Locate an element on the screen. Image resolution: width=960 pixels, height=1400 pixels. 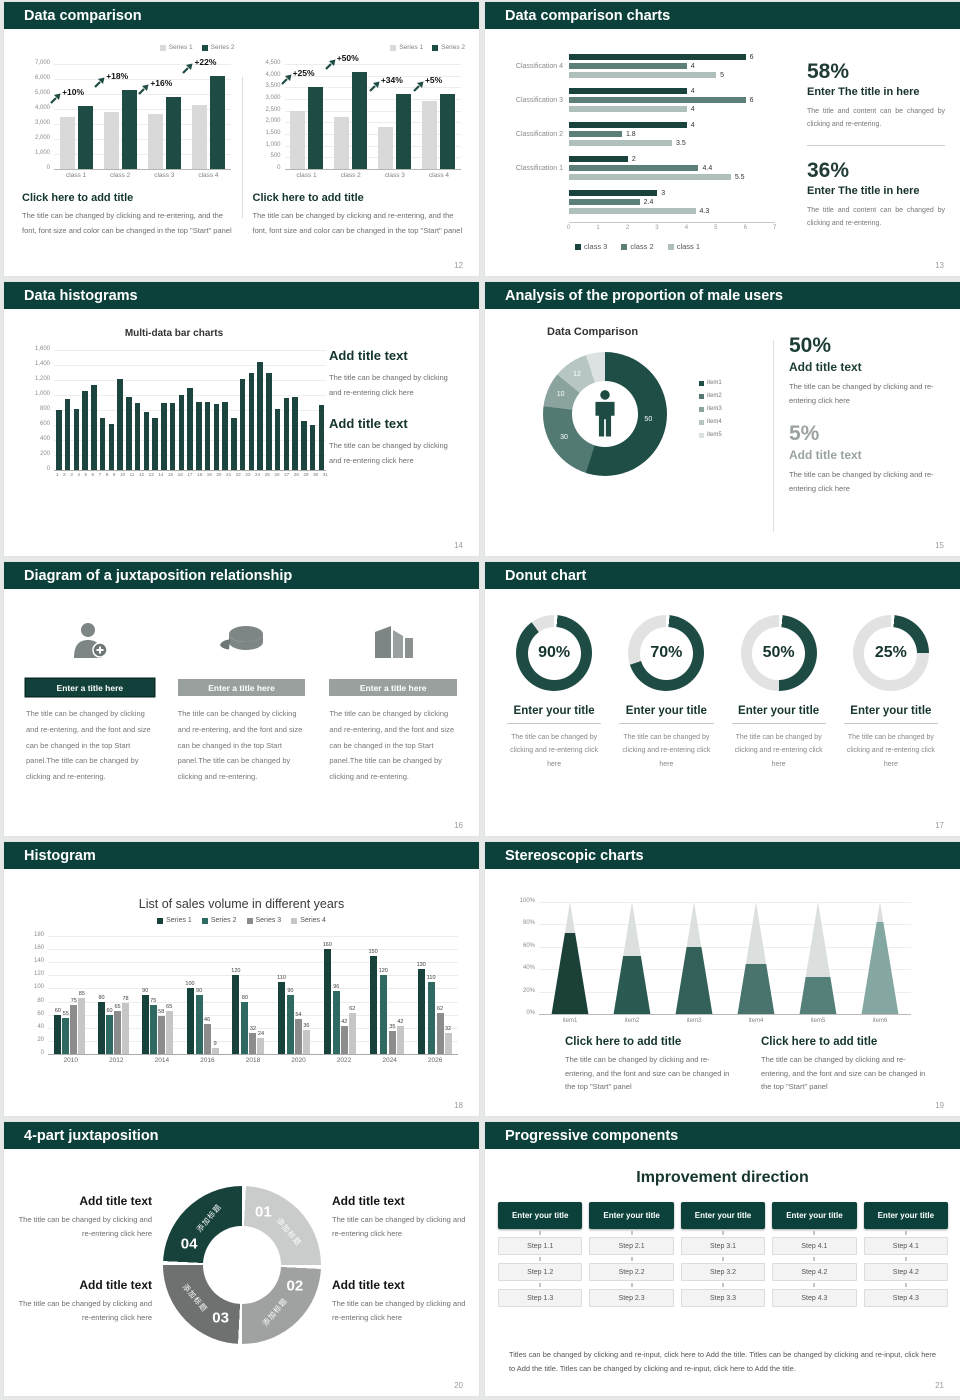
column-header: Enter your title is located at coordinates (723, 1215).